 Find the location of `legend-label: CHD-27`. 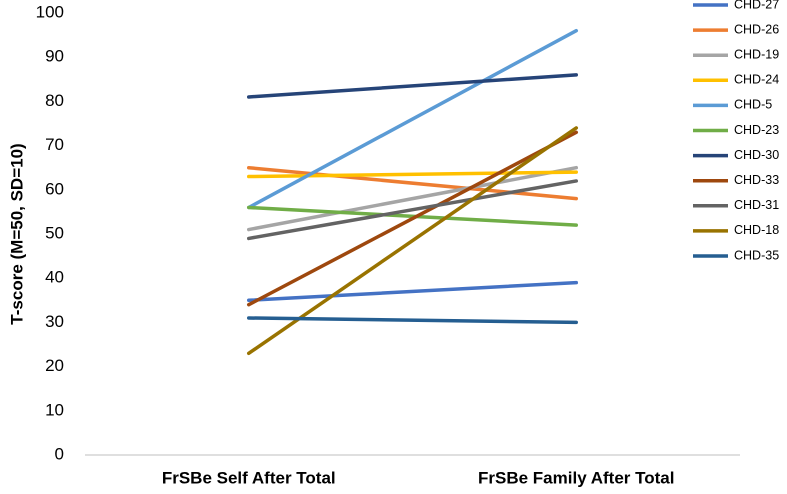

legend-label: CHD-27 is located at coordinates (756, 5).